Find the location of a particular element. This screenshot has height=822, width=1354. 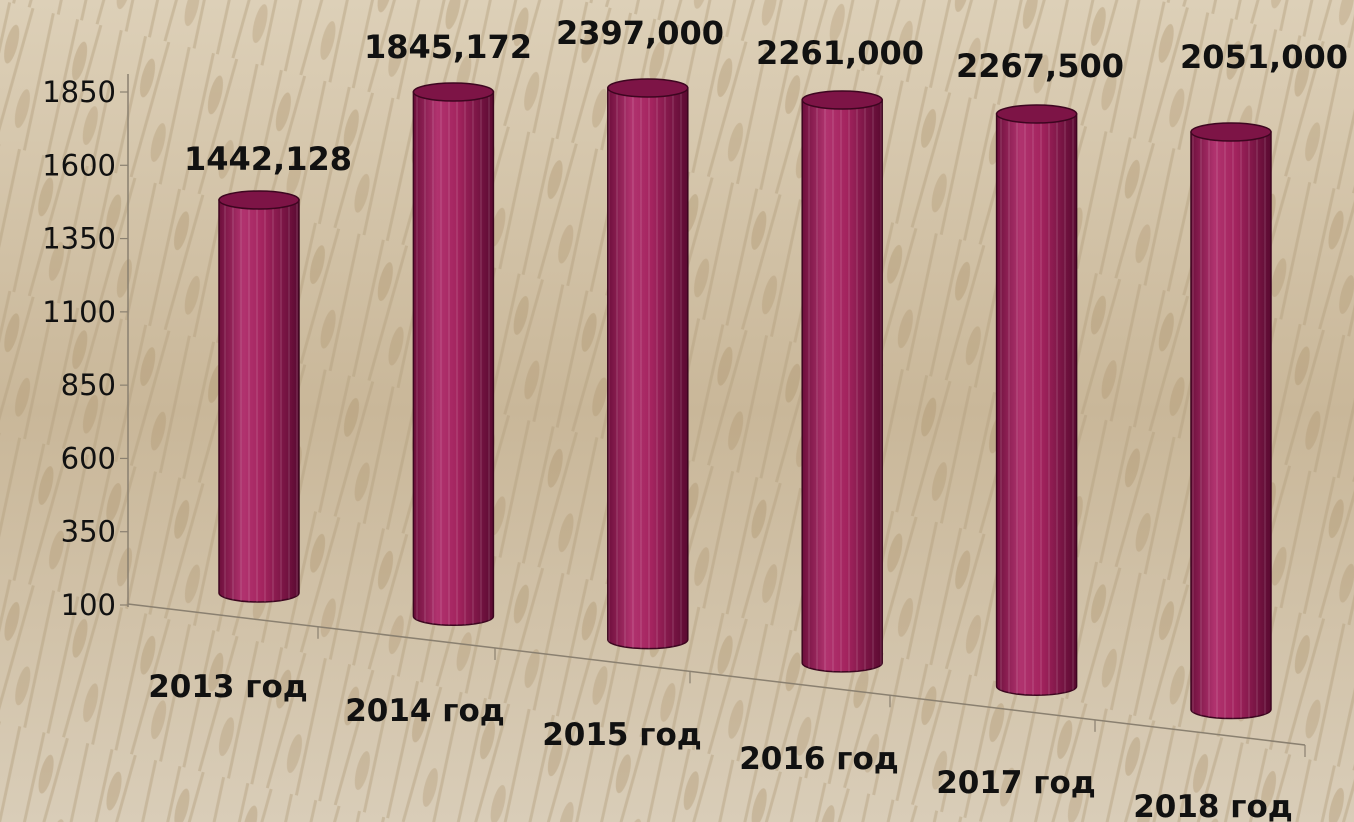

data-label: 1442,128 is located at coordinates (268, 159).